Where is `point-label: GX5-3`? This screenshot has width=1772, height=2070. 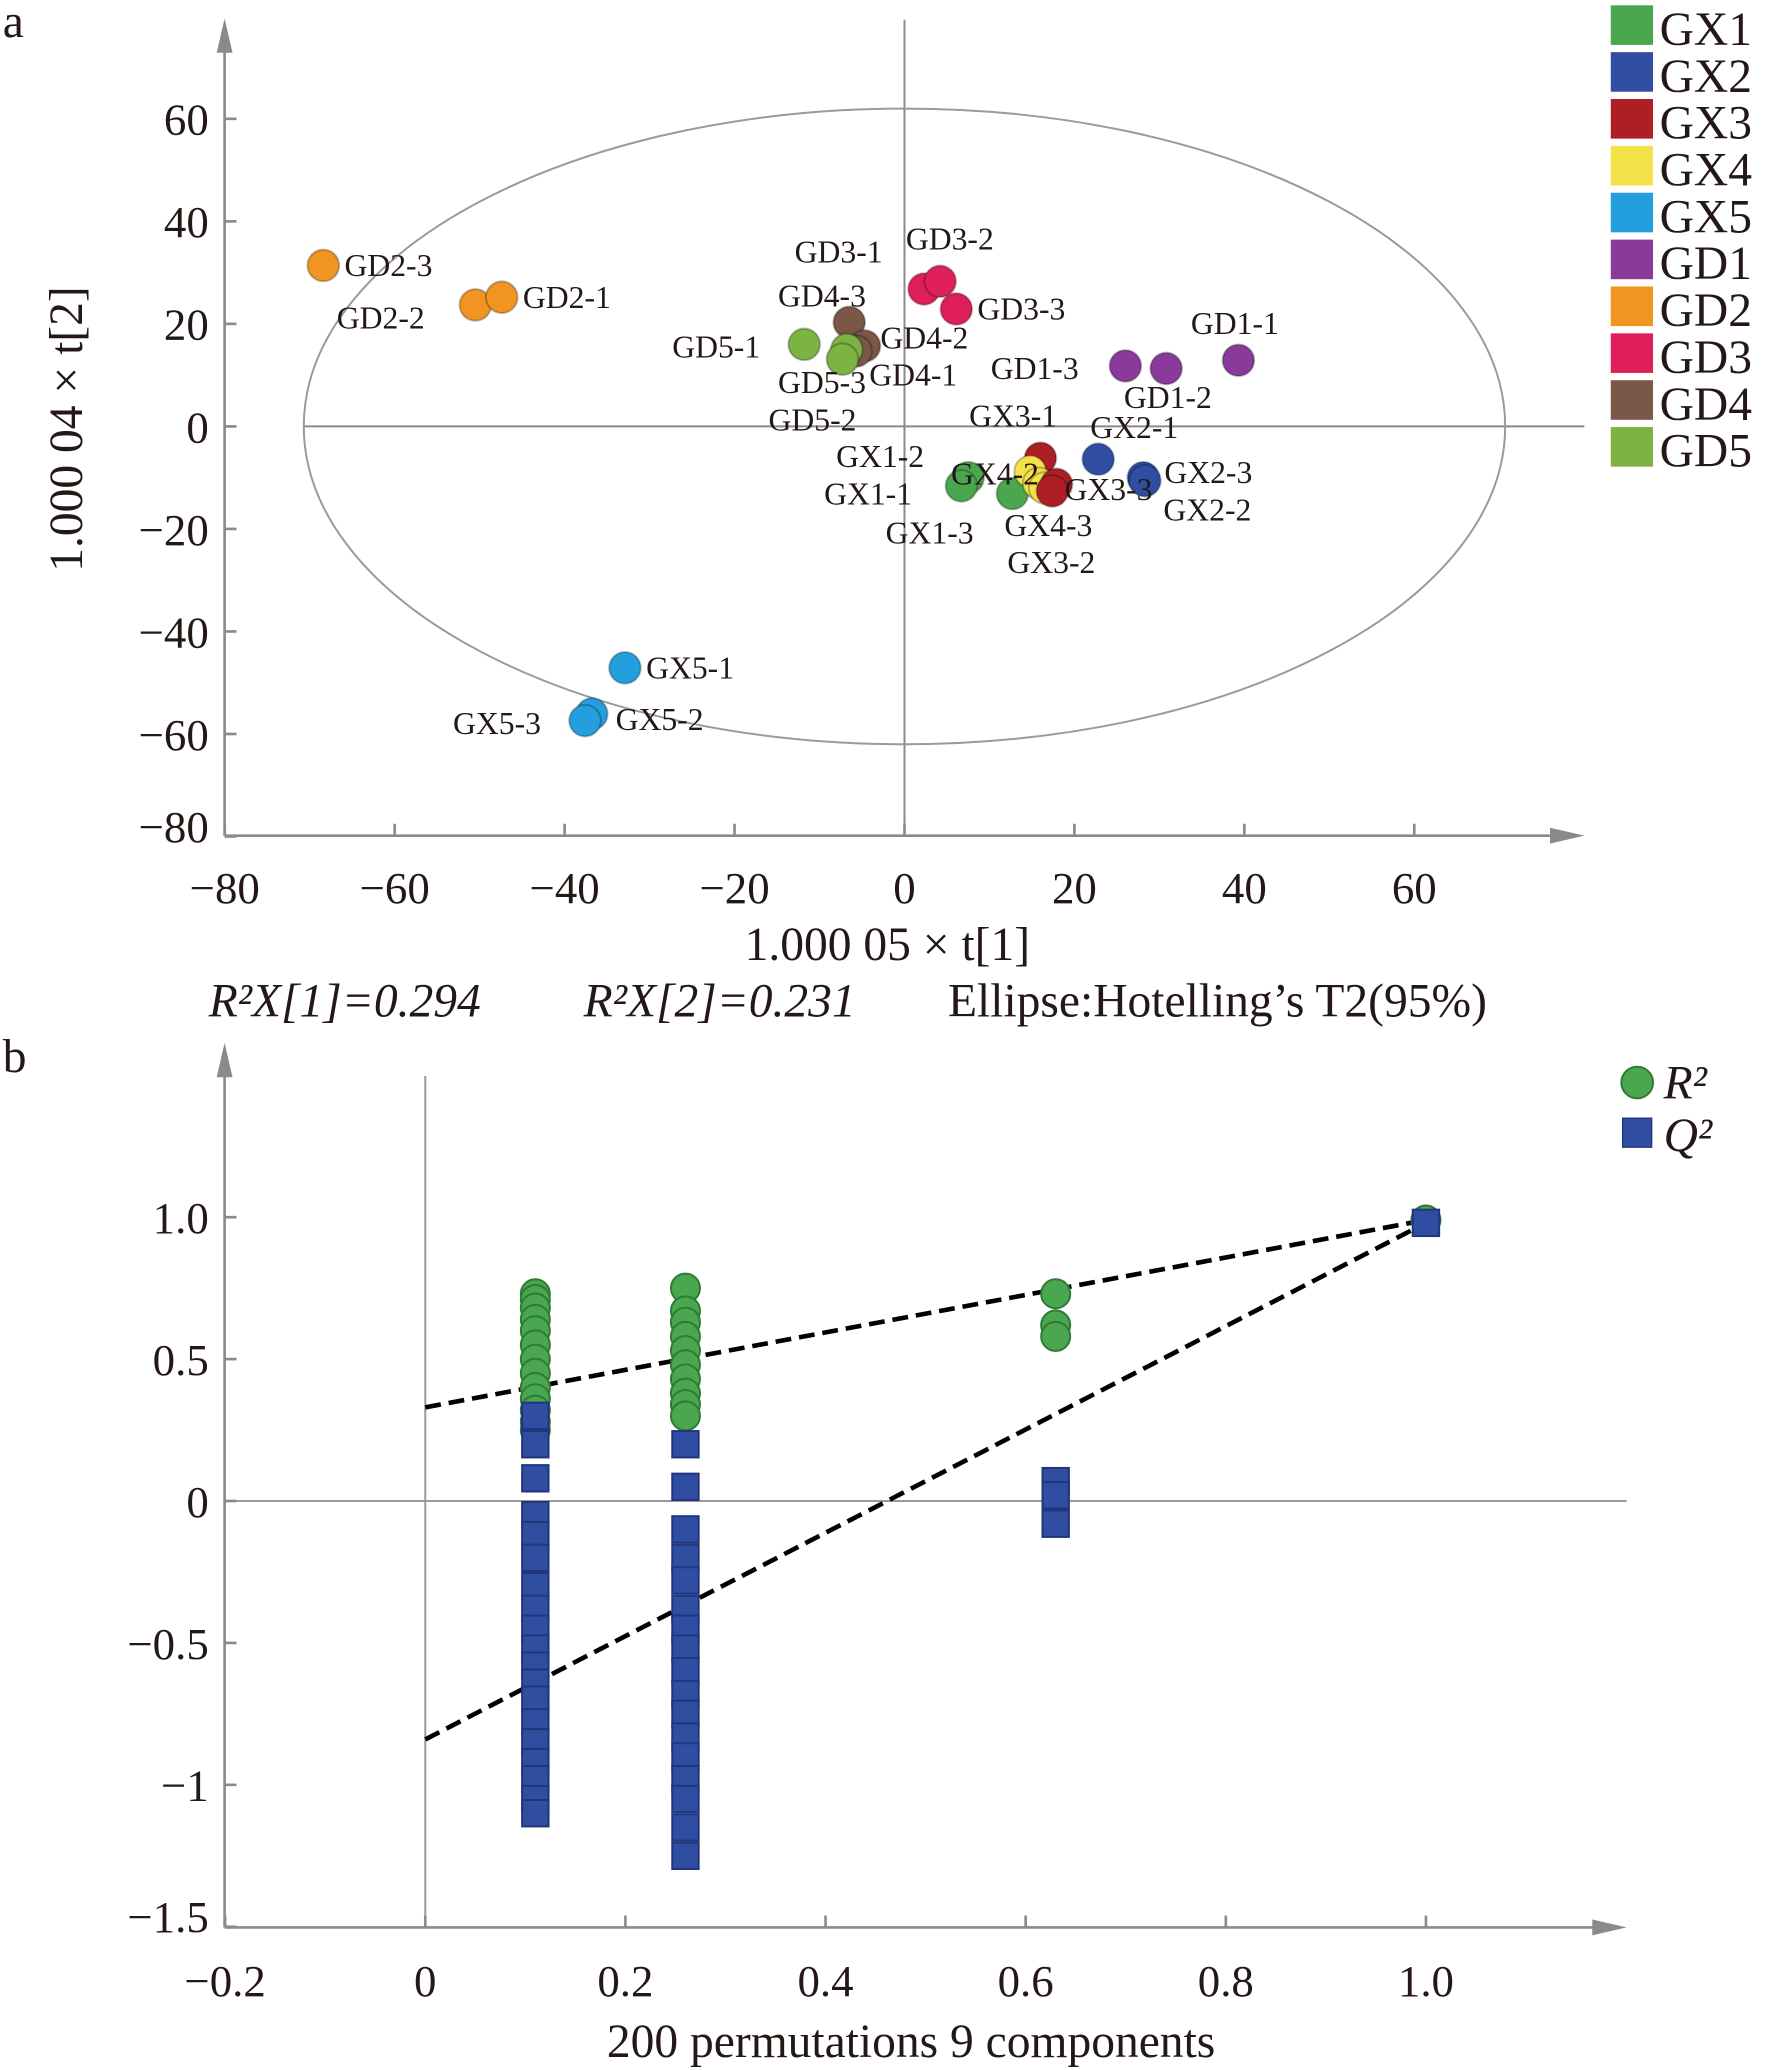
point-label: GX5-3 is located at coordinates (497, 723).